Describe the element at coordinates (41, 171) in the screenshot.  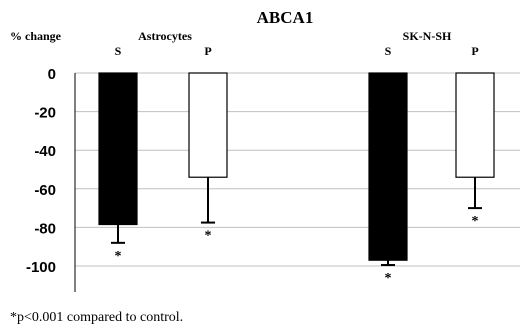
I see `y-axis-ticks: 0 -20 -40 -60 -80 -100` at that location.